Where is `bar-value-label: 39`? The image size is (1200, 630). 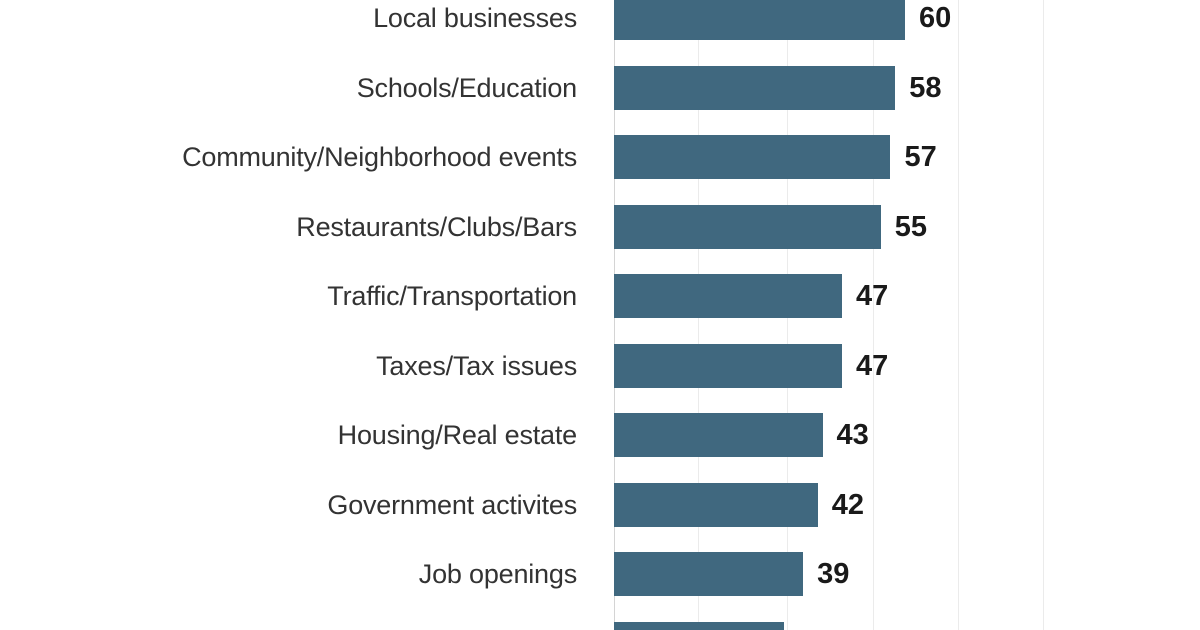
bar-value-label: 39 is located at coordinates (833, 574).